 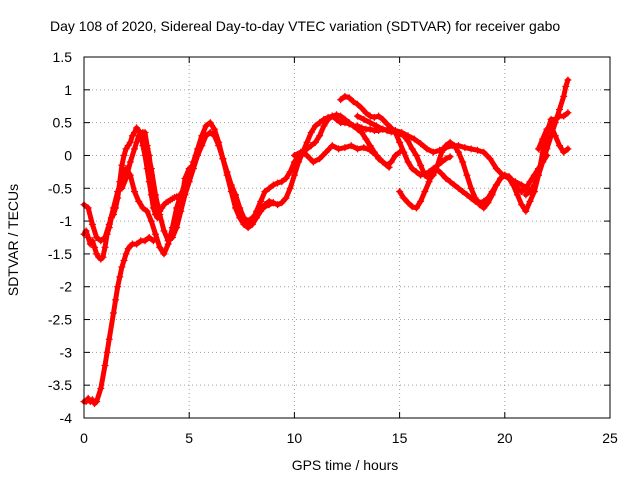 I want to click on x-tick-label: 0, so click(x=84, y=438).